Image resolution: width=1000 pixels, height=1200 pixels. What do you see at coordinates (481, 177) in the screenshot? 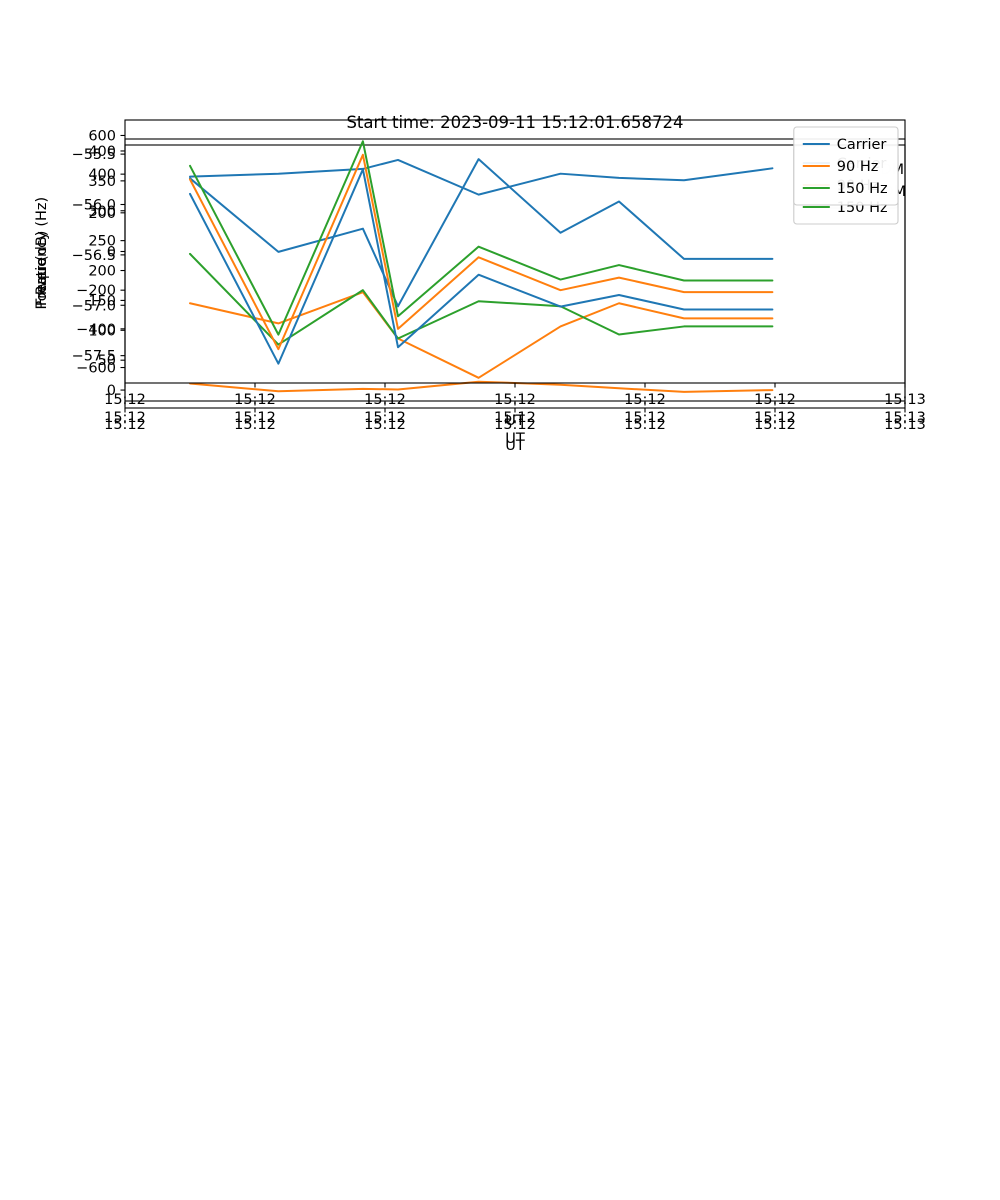
I see `series-line-sdm` at bounding box center [481, 177].